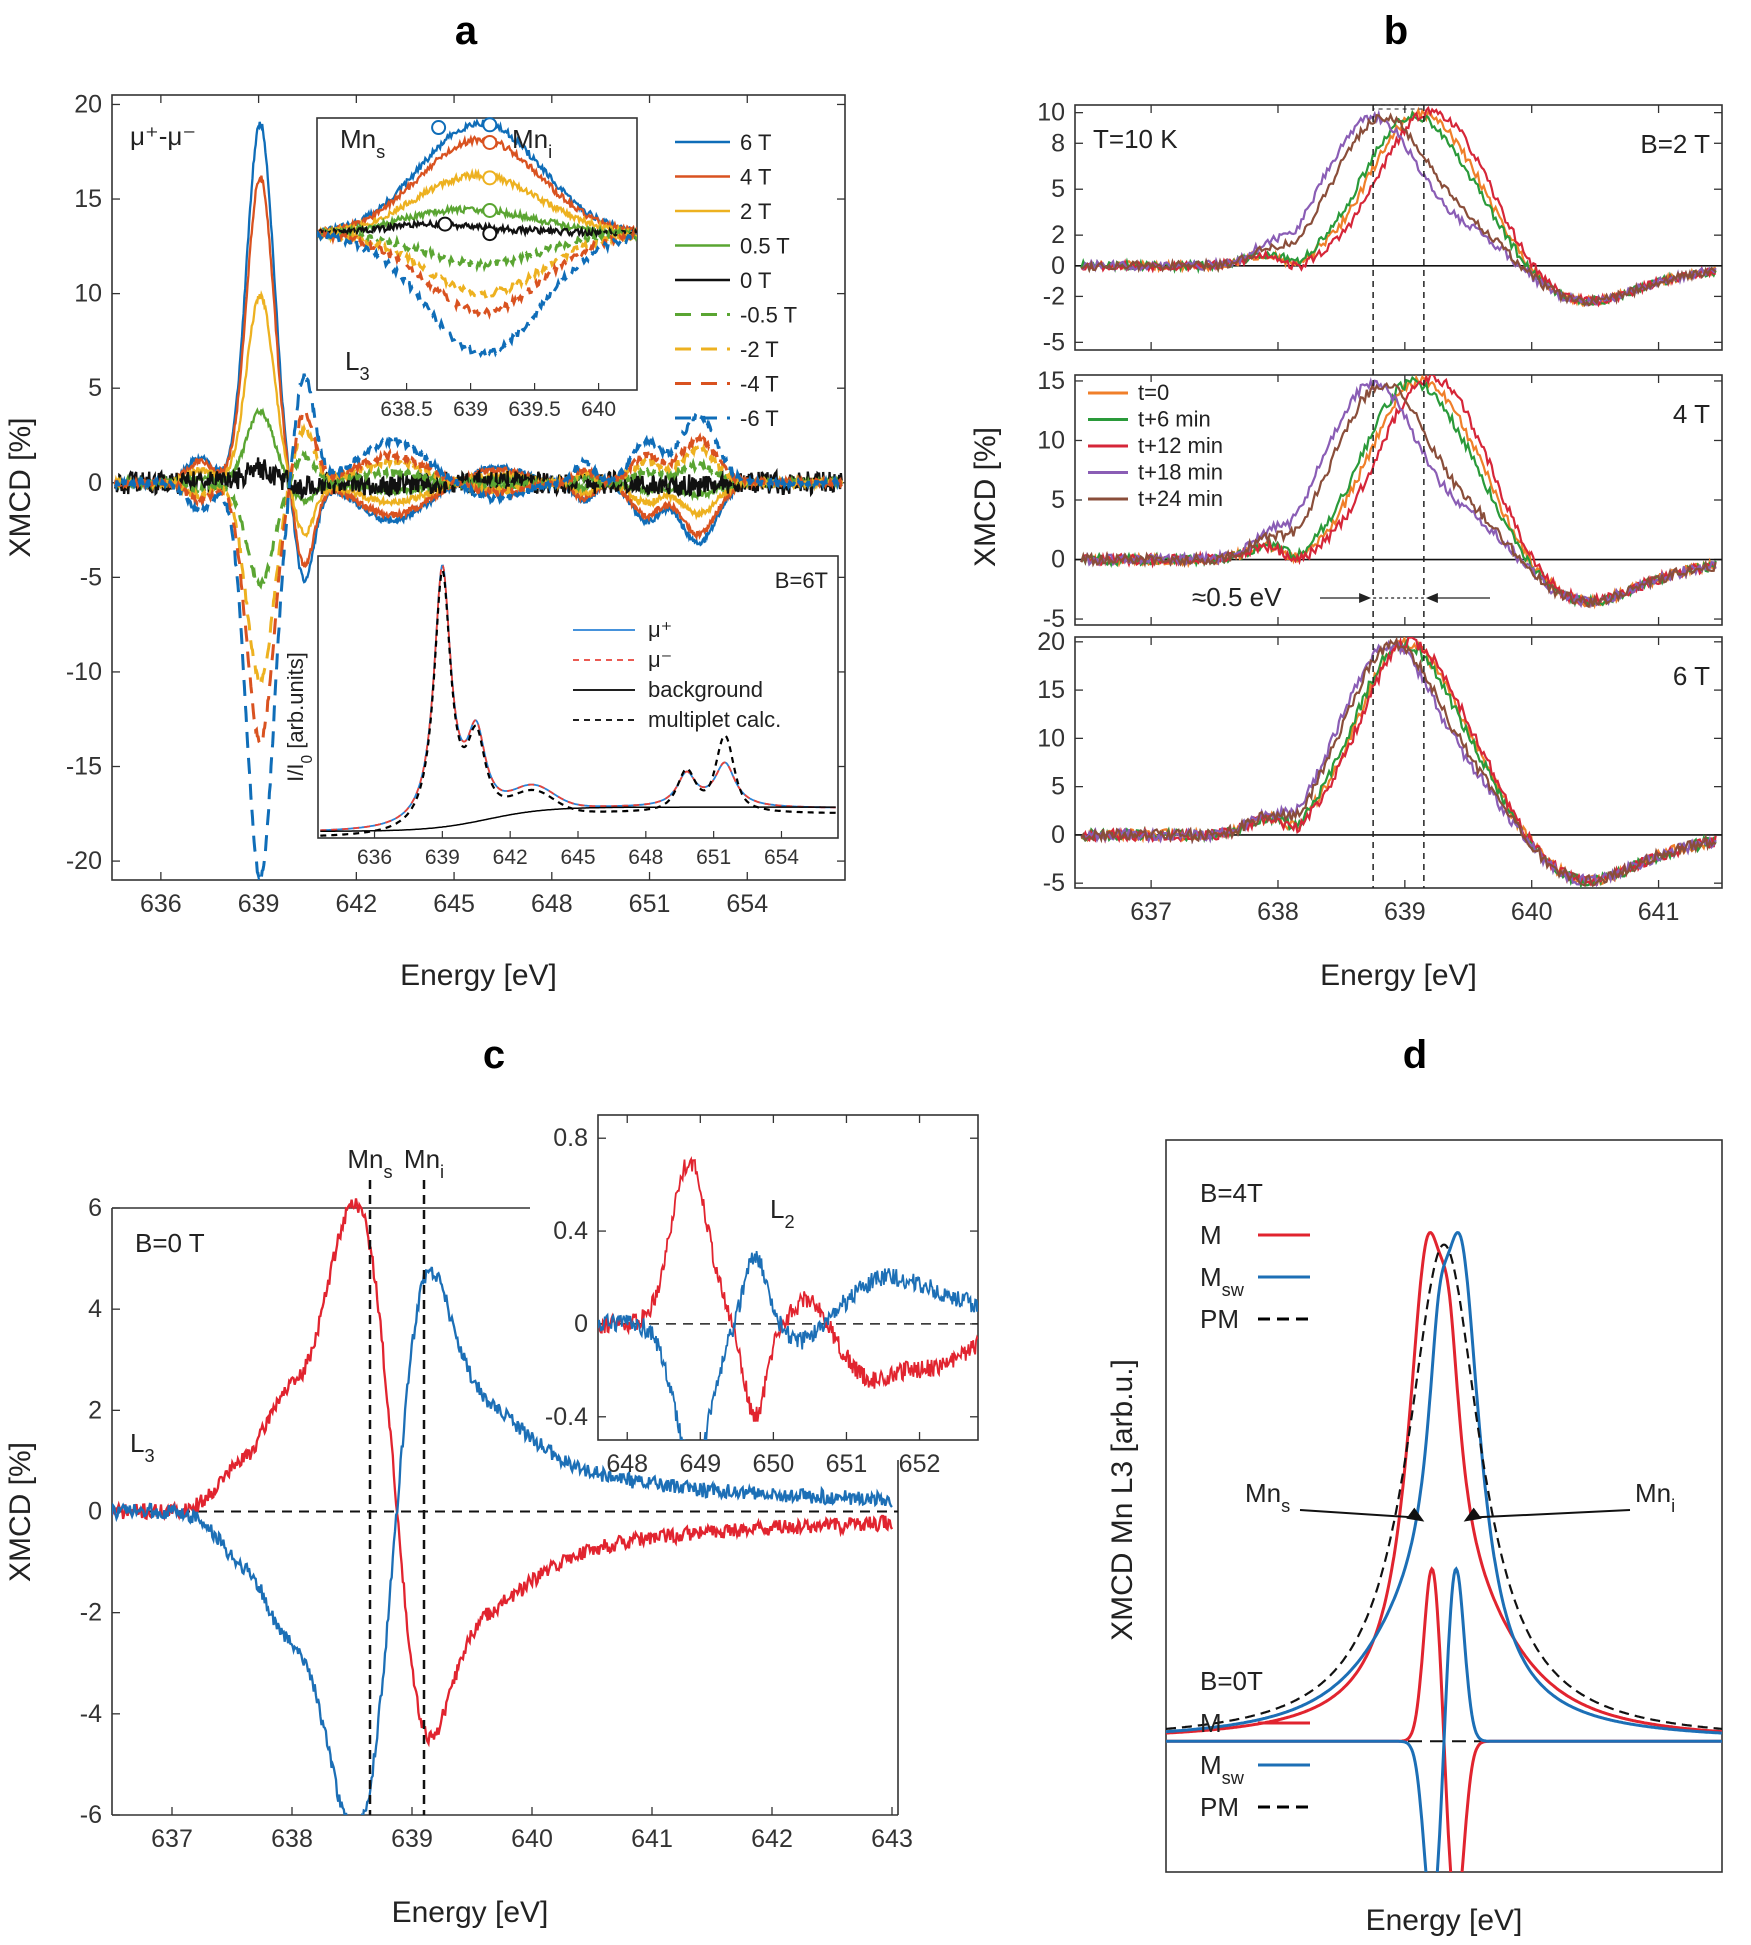  Describe the element at coordinates (84, 861) in the screenshot. I see `panel-a-ytick-label: -20` at that location.